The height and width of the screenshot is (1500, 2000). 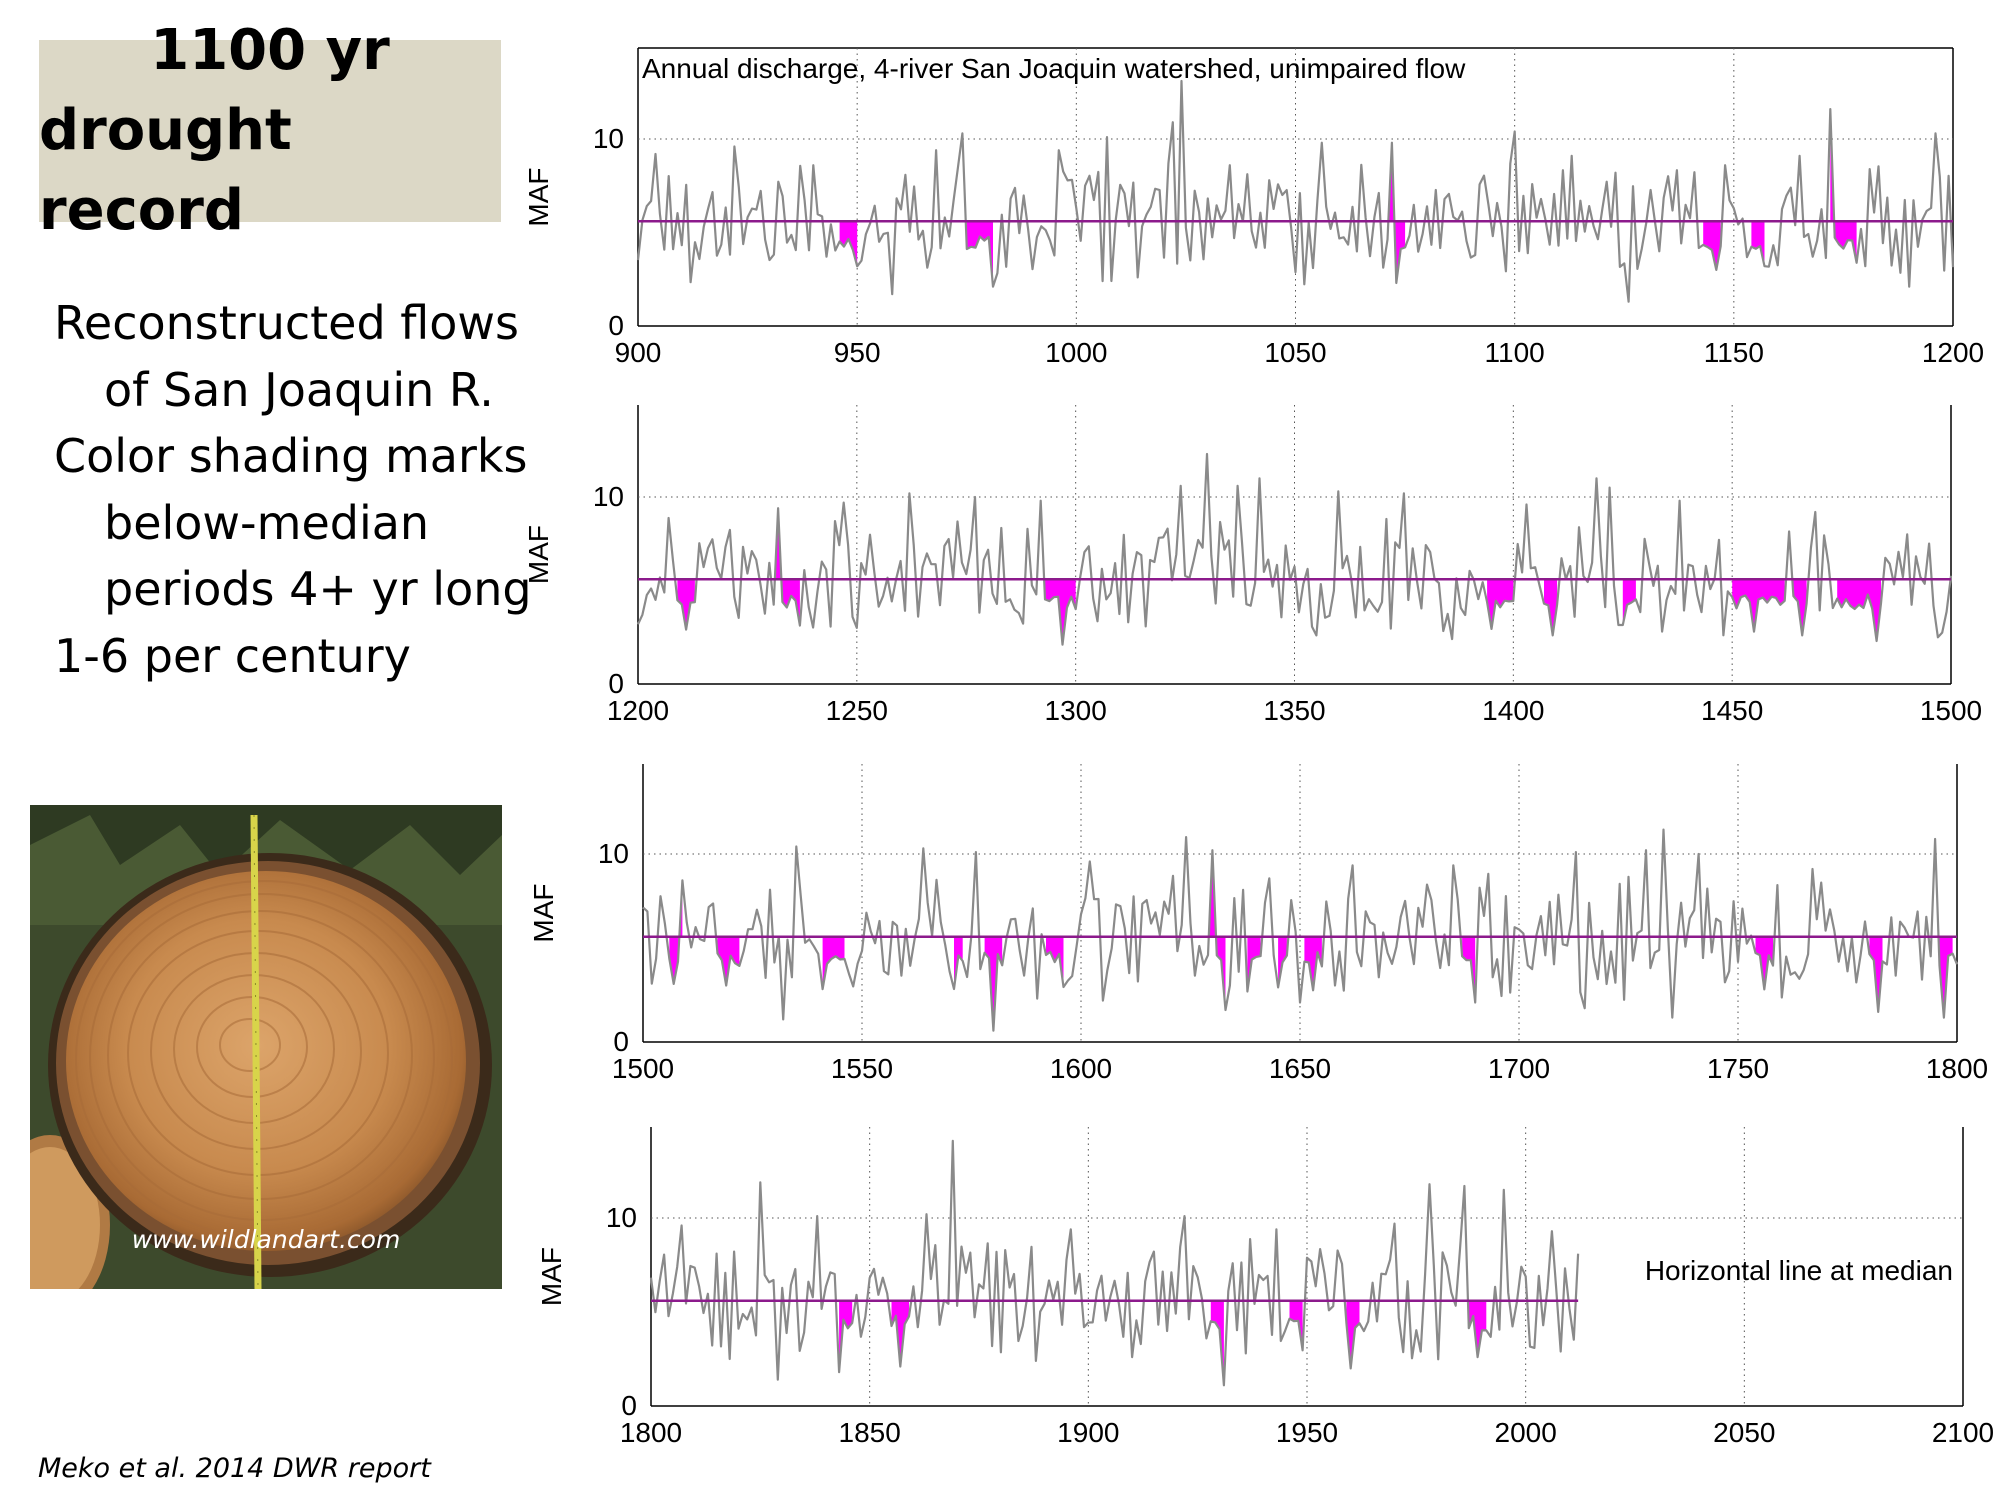 I want to click on source-credit: Meko et al. 2014 DWR report, so click(x=234, y=1468).